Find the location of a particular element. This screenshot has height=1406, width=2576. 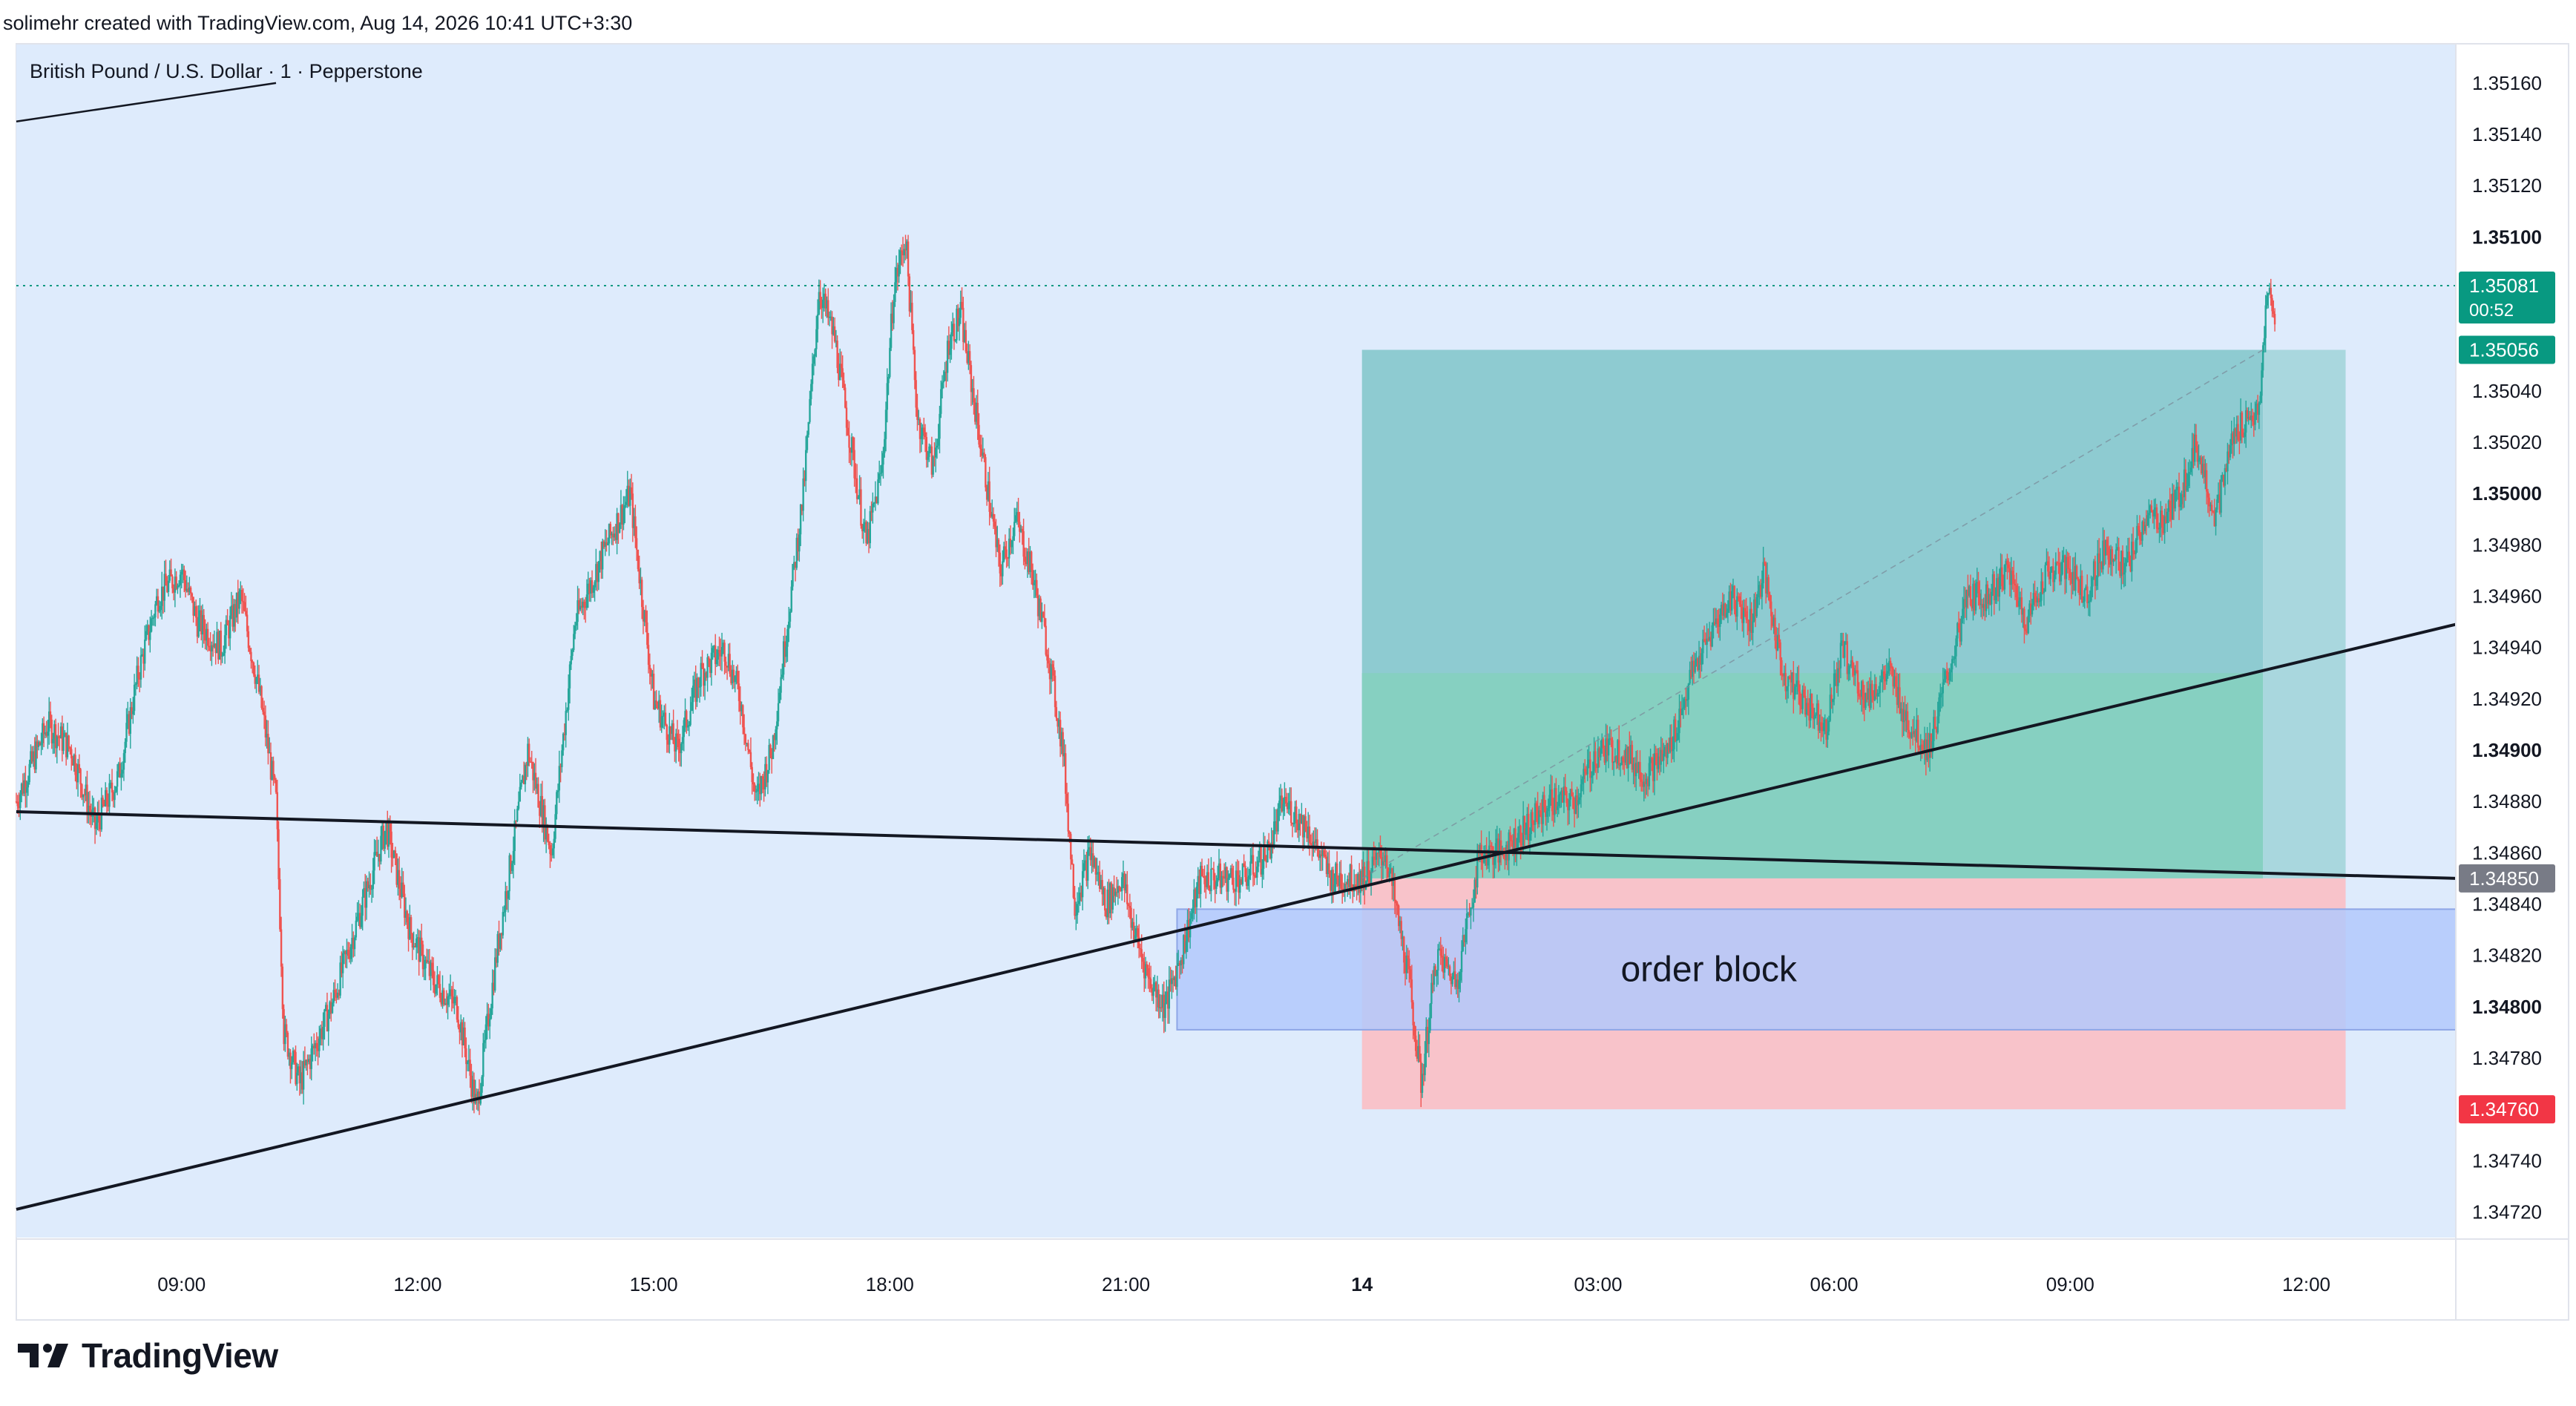

y-tick-label: 1.34880 is located at coordinates (2507, 801).